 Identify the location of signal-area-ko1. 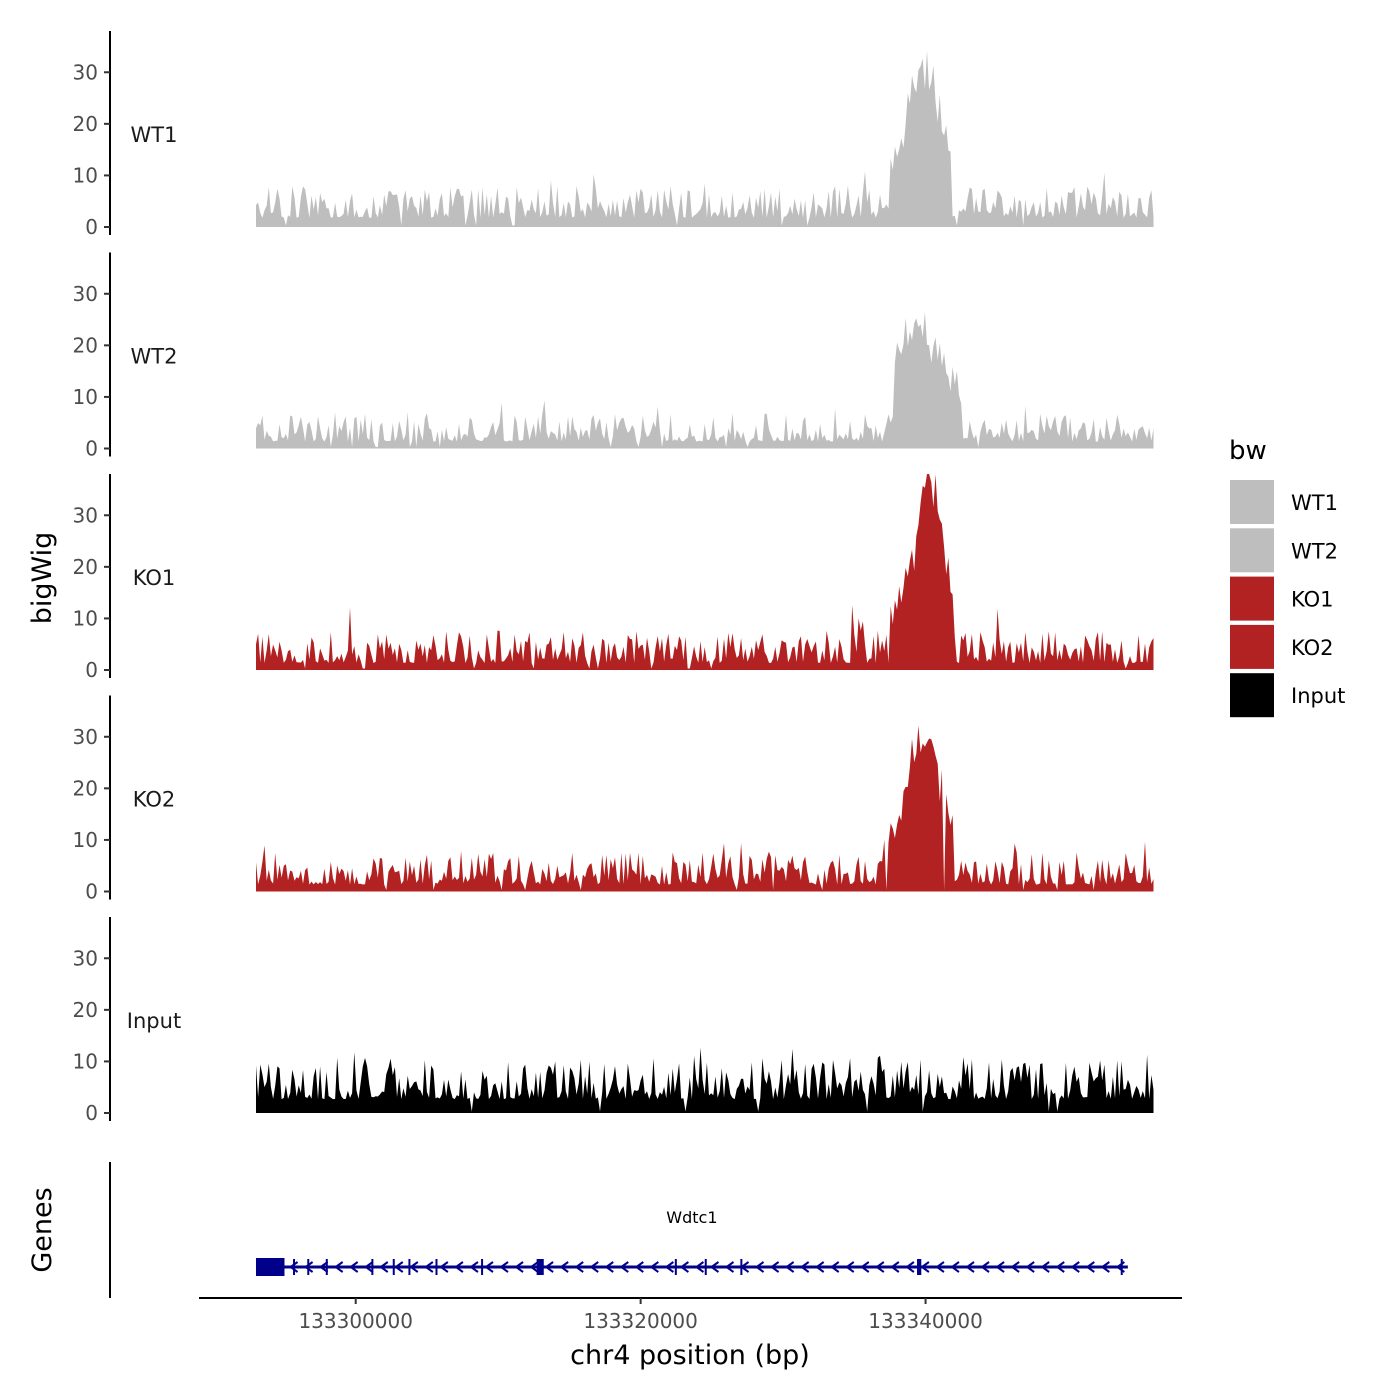
(704, 572).